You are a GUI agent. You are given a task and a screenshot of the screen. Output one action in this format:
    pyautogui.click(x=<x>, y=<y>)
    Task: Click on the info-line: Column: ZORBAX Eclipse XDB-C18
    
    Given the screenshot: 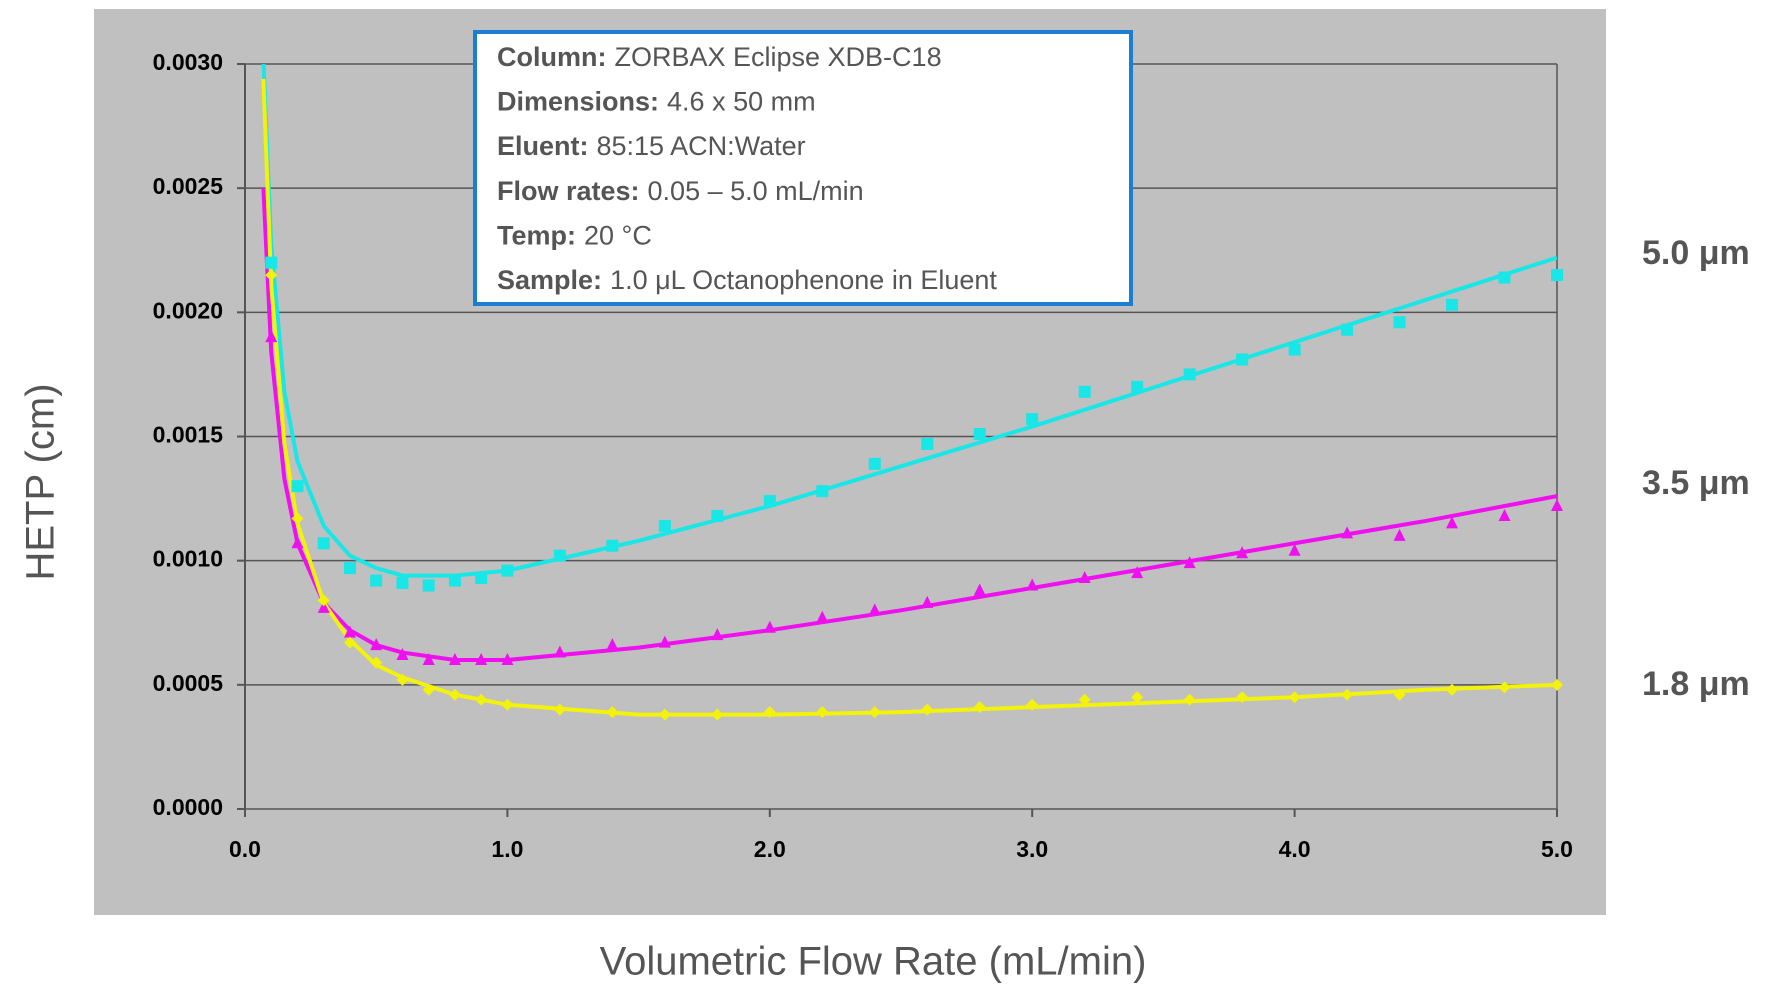 What is the action you would take?
    pyautogui.click(x=719, y=57)
    